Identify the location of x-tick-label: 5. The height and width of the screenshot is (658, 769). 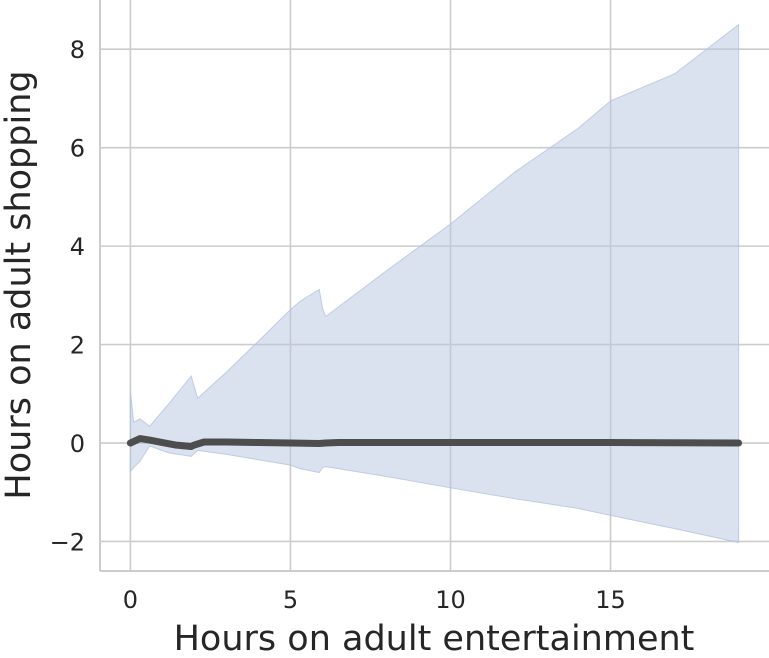
(290, 600).